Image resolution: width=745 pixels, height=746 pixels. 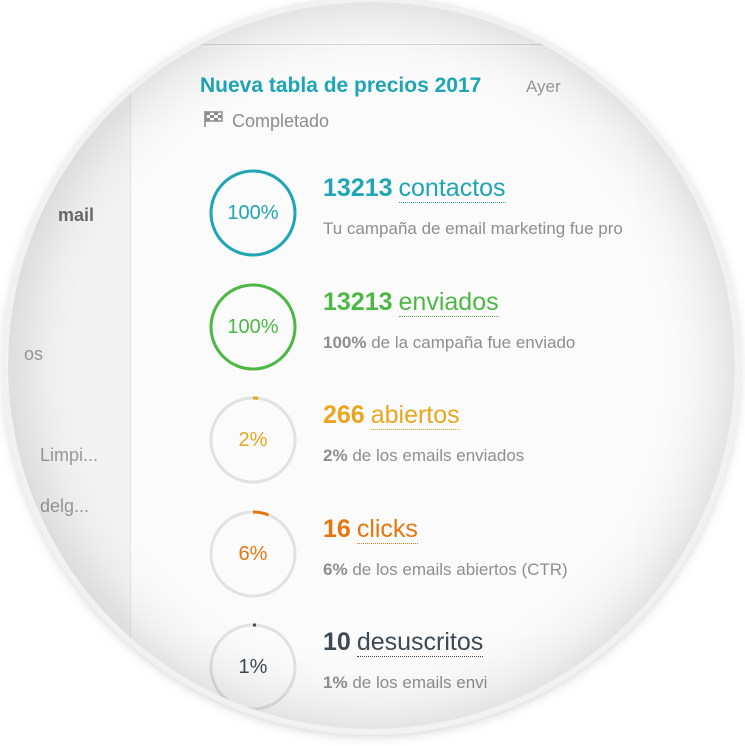 I want to click on description-percent: 1%, so click(x=335, y=682).